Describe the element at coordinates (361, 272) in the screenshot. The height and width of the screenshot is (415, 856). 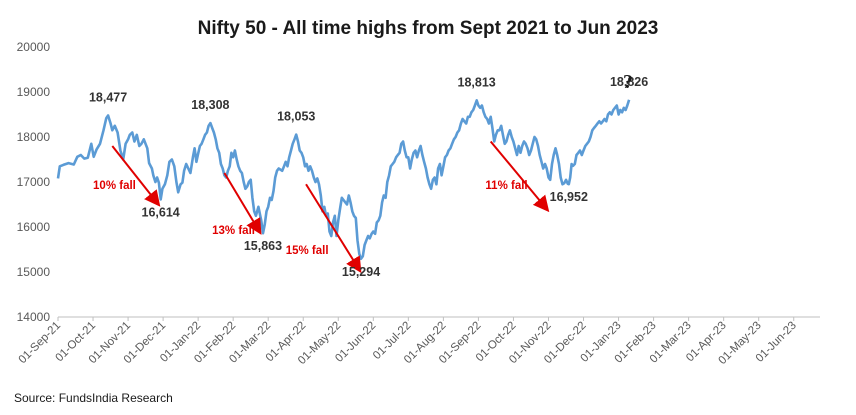
I see `value-label: 15,294` at that location.